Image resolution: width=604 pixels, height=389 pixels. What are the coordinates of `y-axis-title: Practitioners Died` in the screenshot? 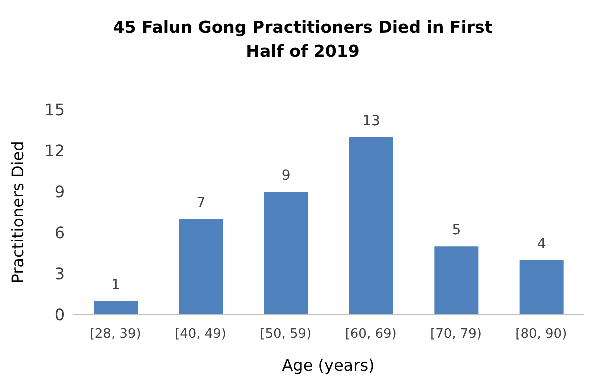 It's located at (18, 212).